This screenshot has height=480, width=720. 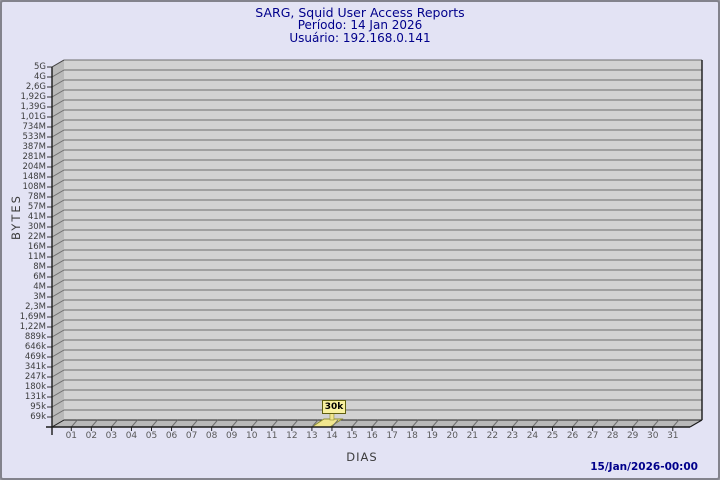 What do you see at coordinates (191, 436) in the screenshot?
I see `x-tick-label: 07` at bounding box center [191, 436].